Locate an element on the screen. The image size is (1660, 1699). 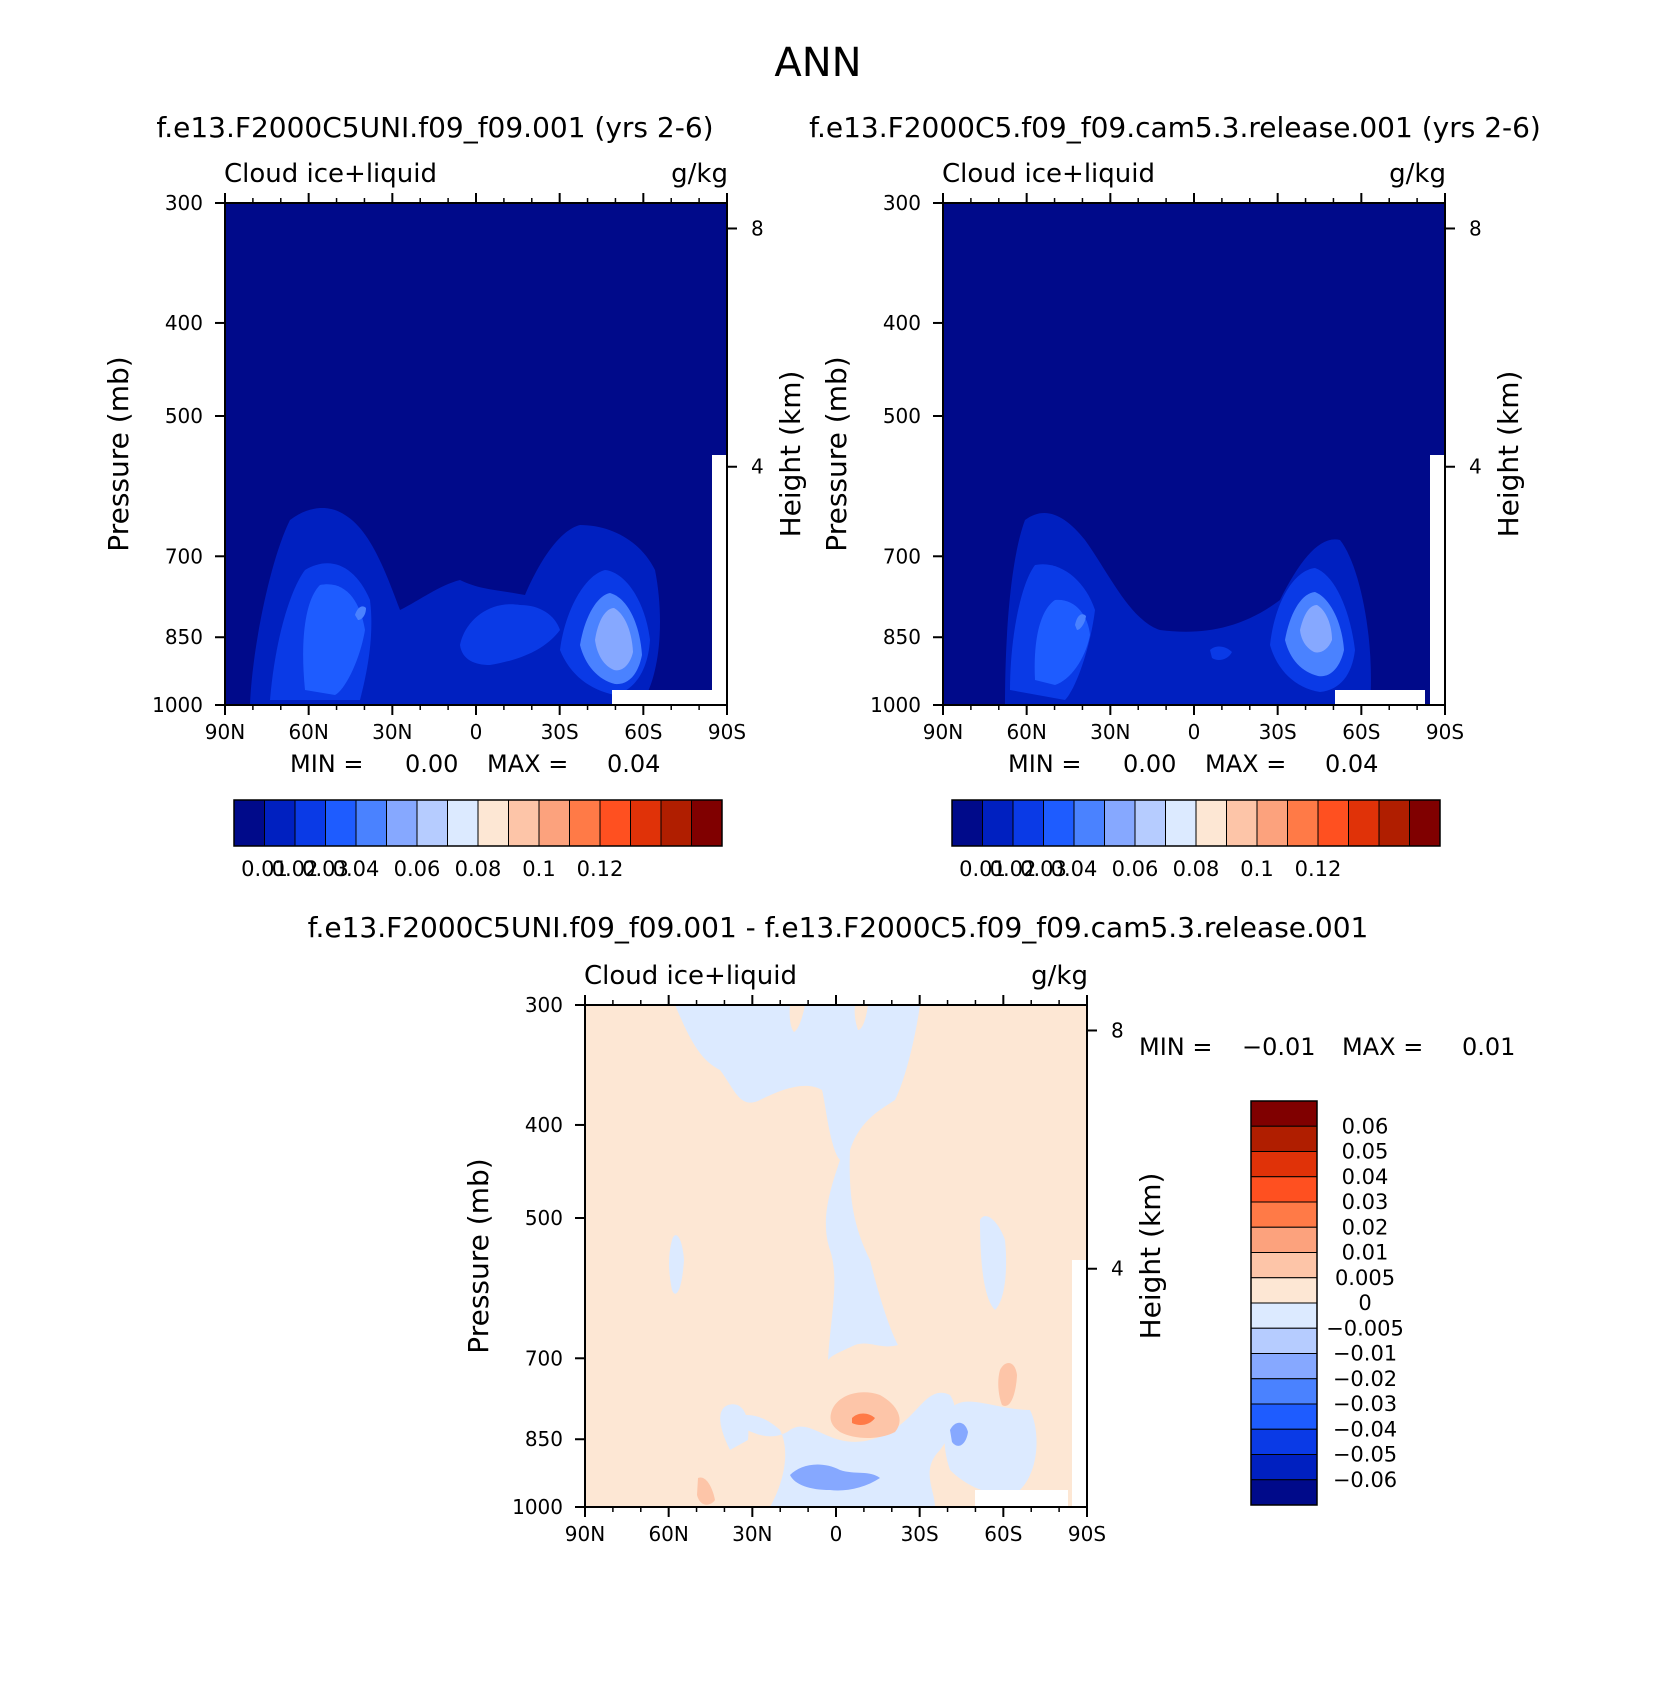
y-tick-label: 300 is located at coordinates (544, 1005).